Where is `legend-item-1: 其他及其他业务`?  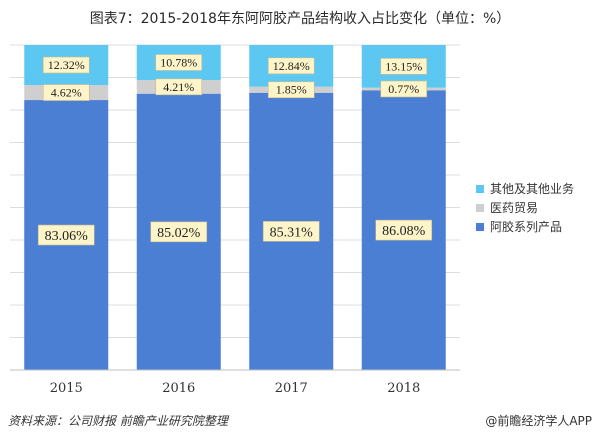 legend-item-1: 其他及其他业务 is located at coordinates (525, 188).